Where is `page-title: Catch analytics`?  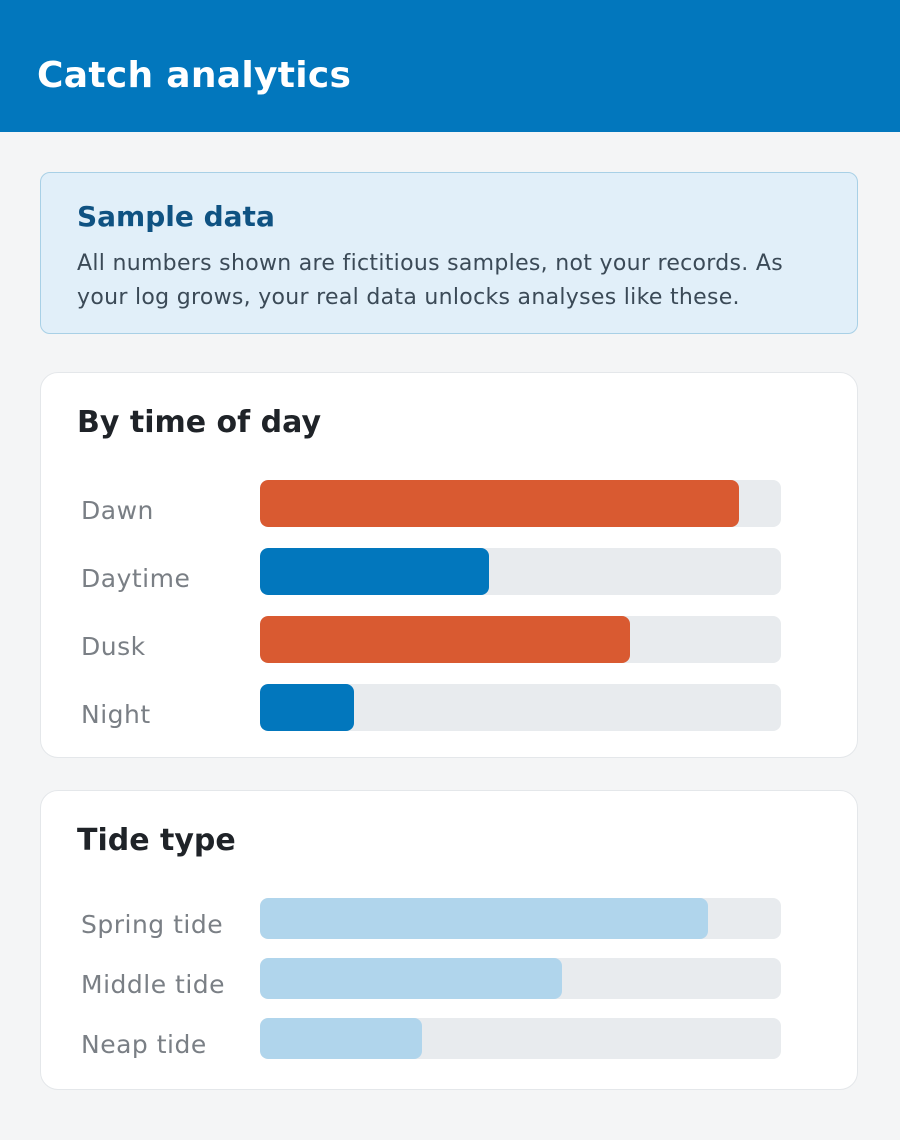
page-title: Catch analytics is located at coordinates (194, 75).